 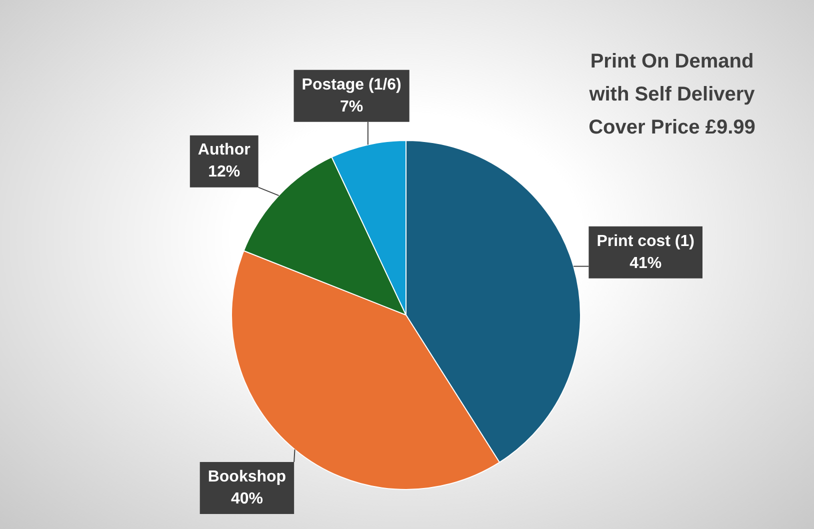 I want to click on slice-label: Author, so click(x=224, y=150).